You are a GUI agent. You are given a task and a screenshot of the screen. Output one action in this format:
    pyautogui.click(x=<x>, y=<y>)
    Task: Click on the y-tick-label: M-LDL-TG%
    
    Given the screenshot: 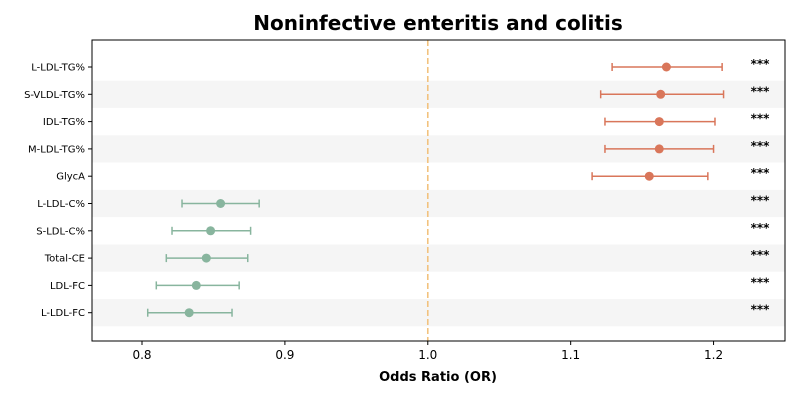 What is the action you would take?
    pyautogui.click(x=56, y=149)
    